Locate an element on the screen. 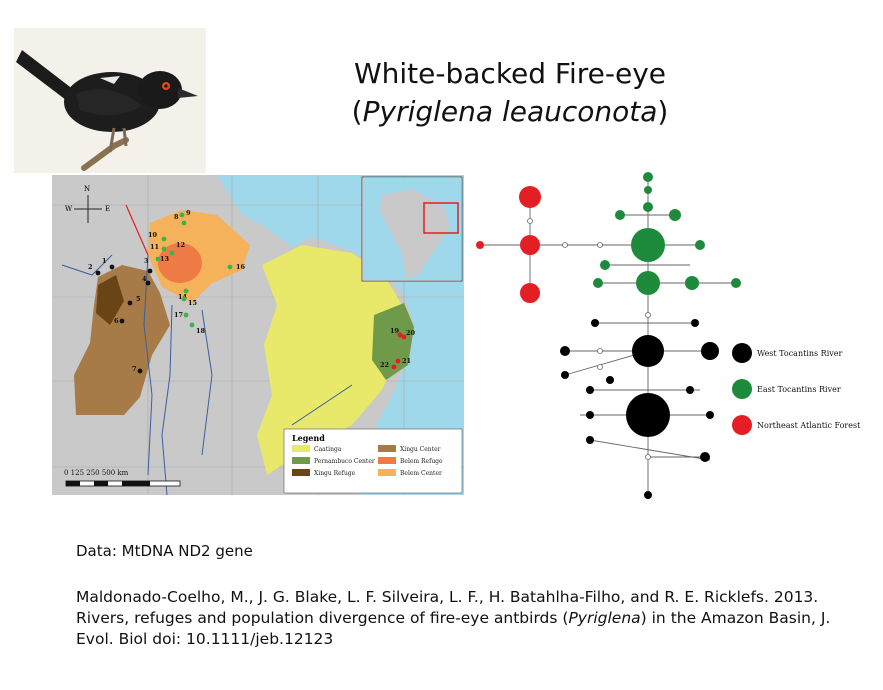 The height and width of the screenshot is (690, 883). legend-label: East Tocantins River is located at coordinates (799, 389).